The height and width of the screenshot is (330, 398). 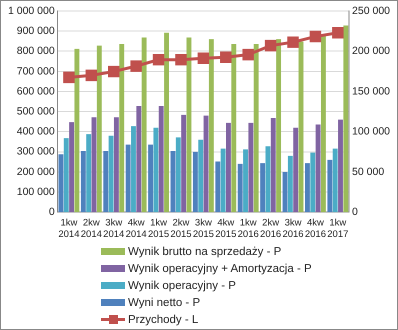 I want to click on legend-label: Wynik brutto na sprzedaży - P, so click(x=205, y=252).